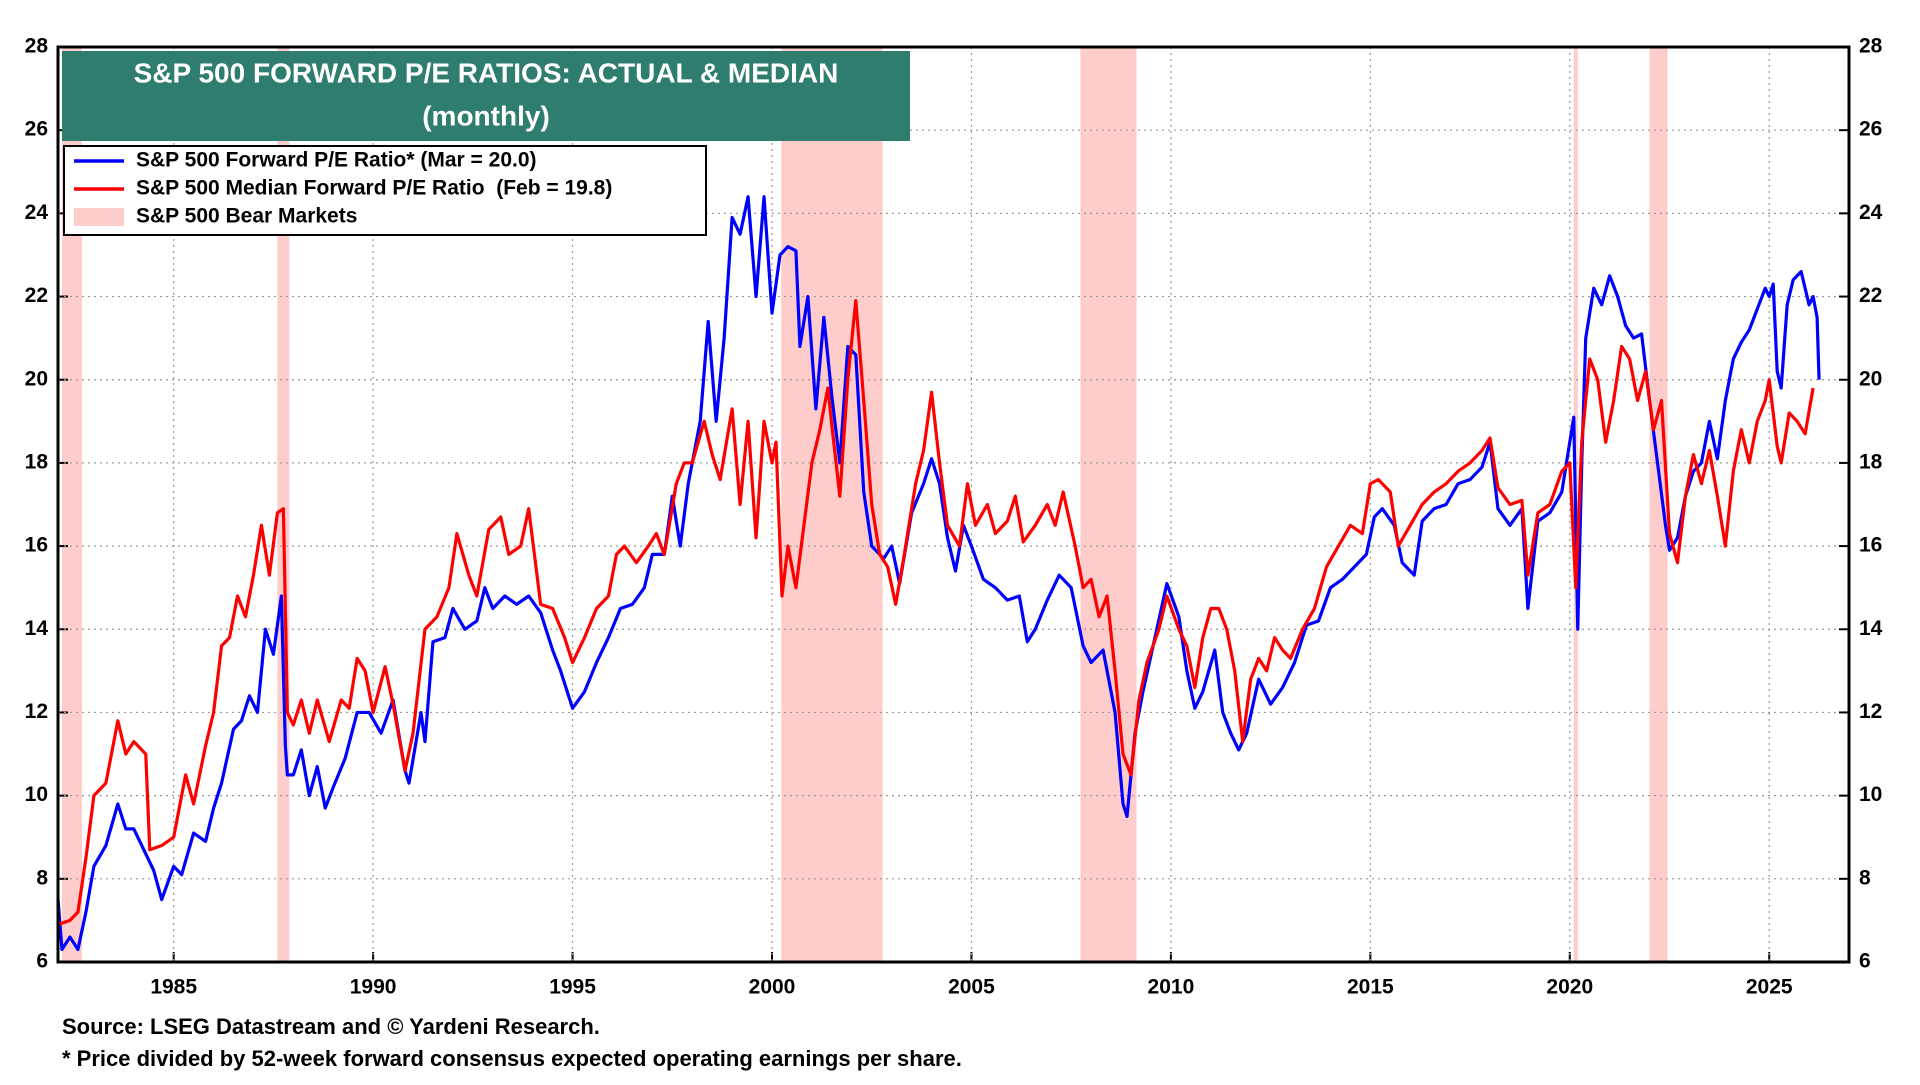  Describe the element at coordinates (37, 212) in the screenshot. I see `y-tick-label: 24` at that location.